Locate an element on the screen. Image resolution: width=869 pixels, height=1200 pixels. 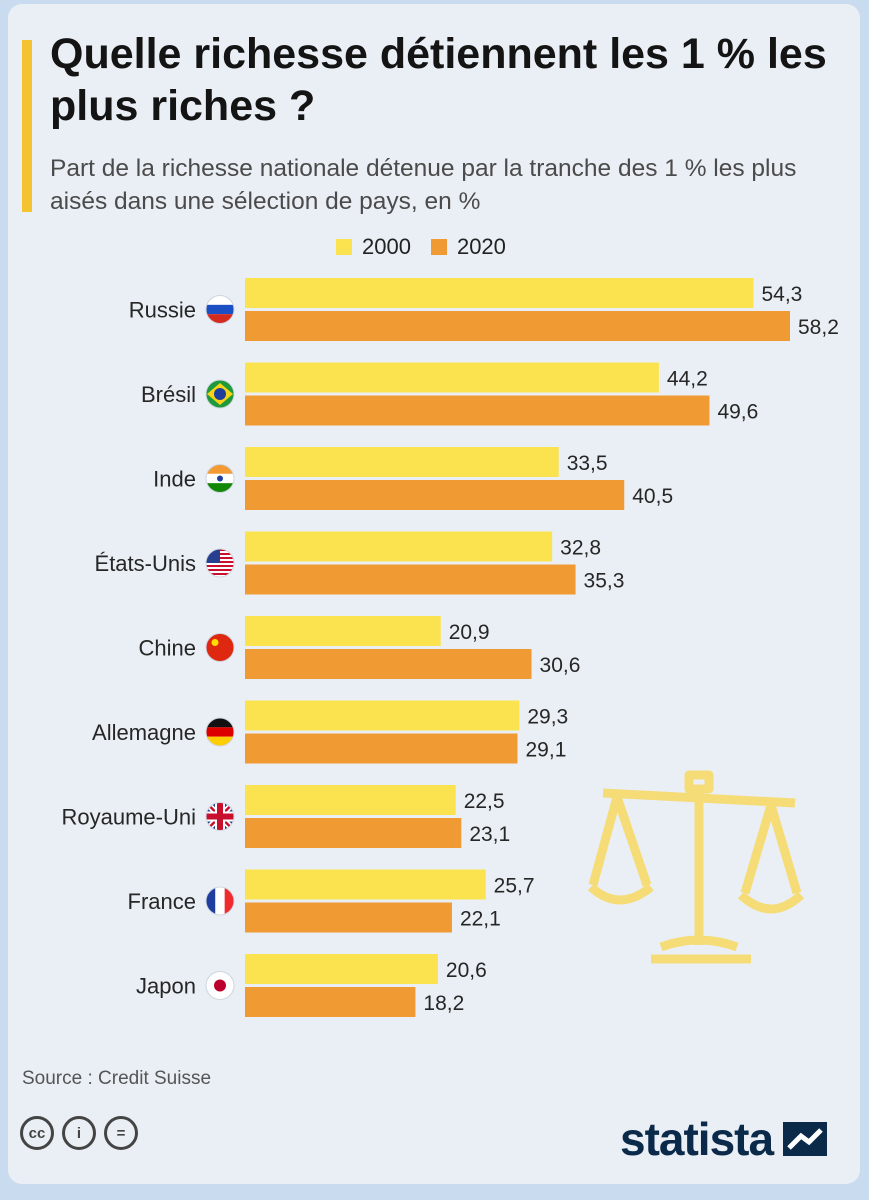
title-accent-bar is located at coordinates (27, 126).